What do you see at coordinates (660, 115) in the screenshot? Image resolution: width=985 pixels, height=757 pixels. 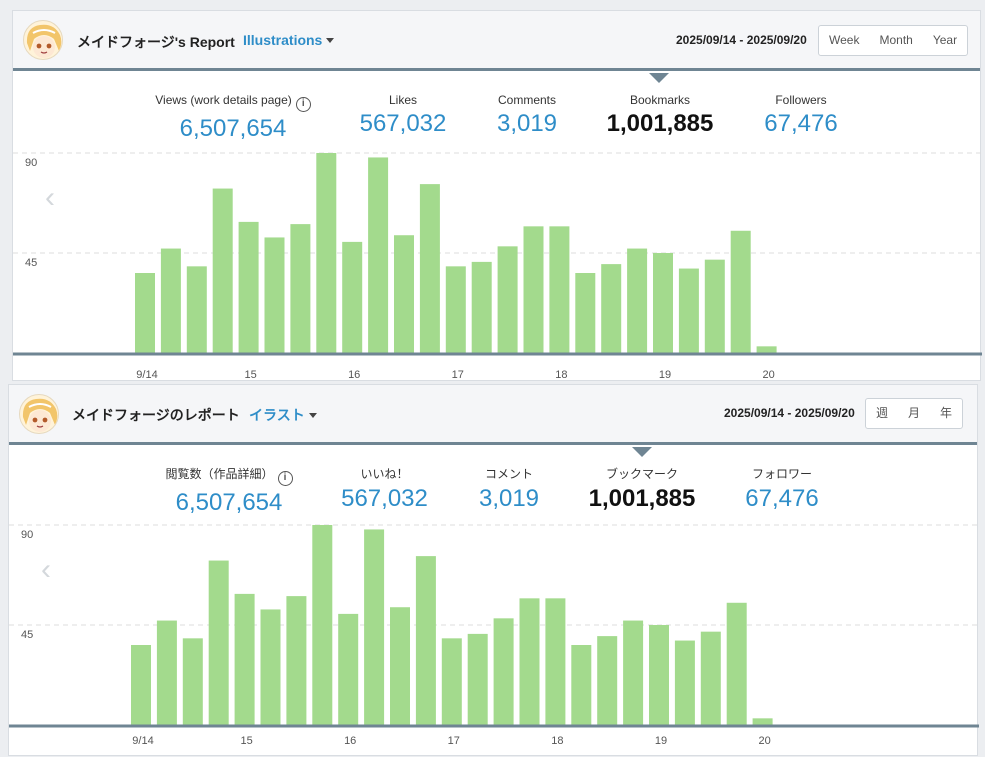 I see `metric-bookmarks: Bookmarks 1,001,885` at bounding box center [660, 115].